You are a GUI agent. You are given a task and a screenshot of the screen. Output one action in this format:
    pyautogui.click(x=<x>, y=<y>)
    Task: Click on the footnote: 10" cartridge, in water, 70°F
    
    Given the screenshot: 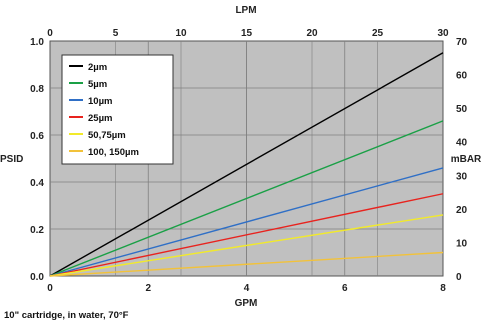 What is the action you would take?
    pyautogui.click(x=66, y=315)
    